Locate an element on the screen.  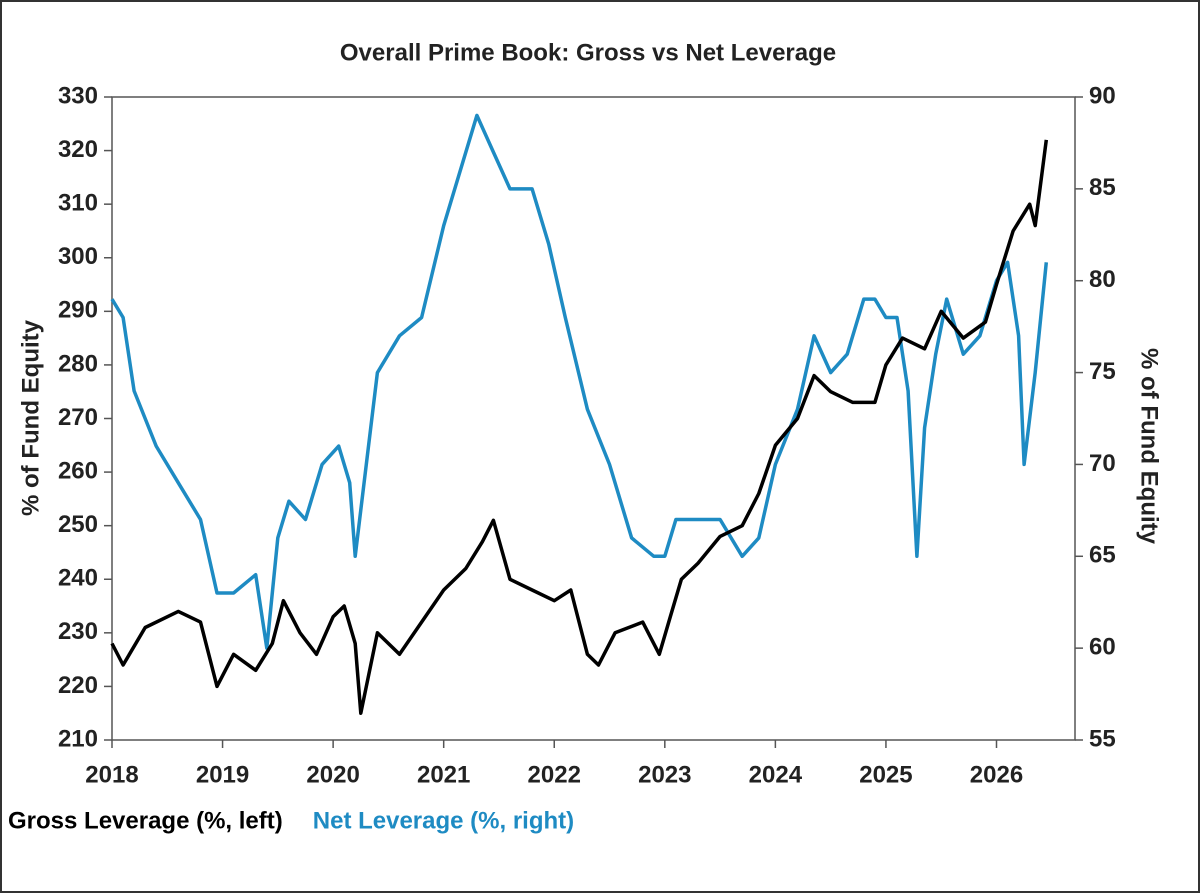
y-axis-title: % of Fund Equity is located at coordinates (30, 417).